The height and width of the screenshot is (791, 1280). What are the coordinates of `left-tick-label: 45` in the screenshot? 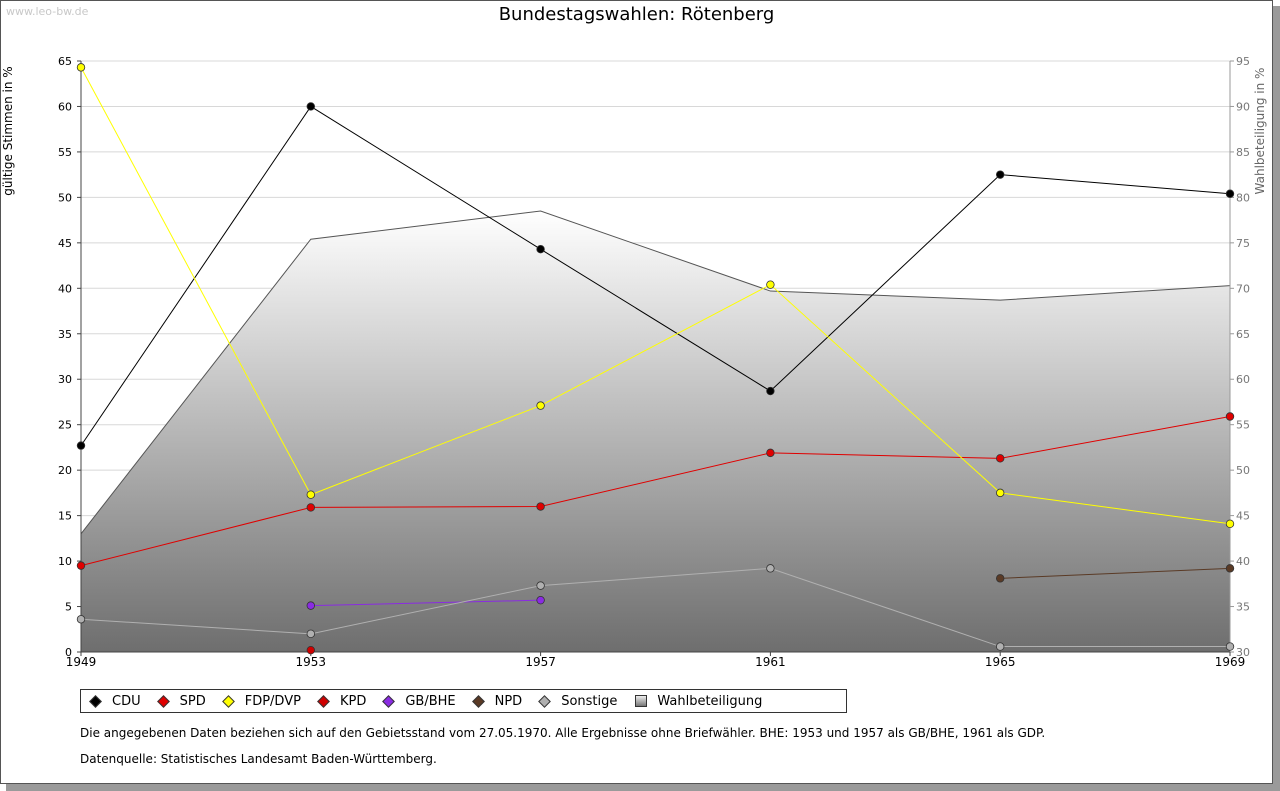 It's located at (65, 243).